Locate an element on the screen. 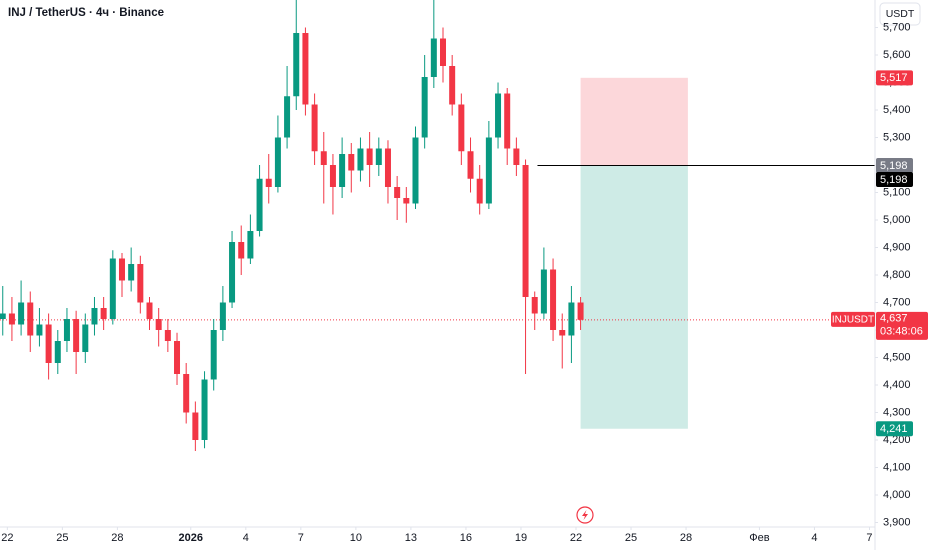 This screenshot has width=932, height=550. last-price-badge is located at coordinates (902, 325).